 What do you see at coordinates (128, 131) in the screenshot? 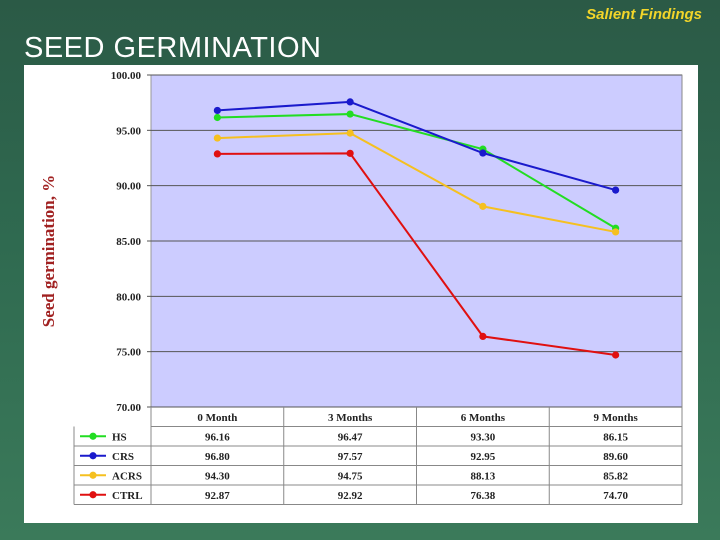
I see `y-tick-label: 95.00` at bounding box center [128, 131].